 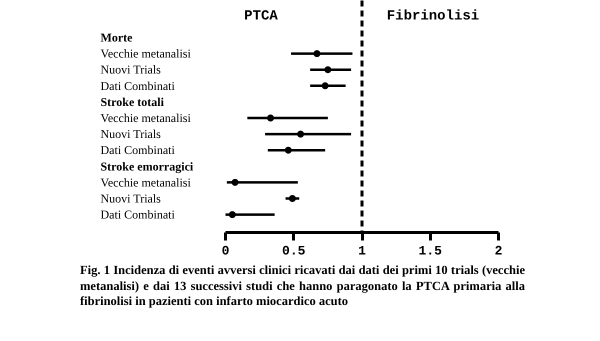 What do you see at coordinates (117, 37) in the screenshot?
I see `y-tick-label: Morte` at bounding box center [117, 37].